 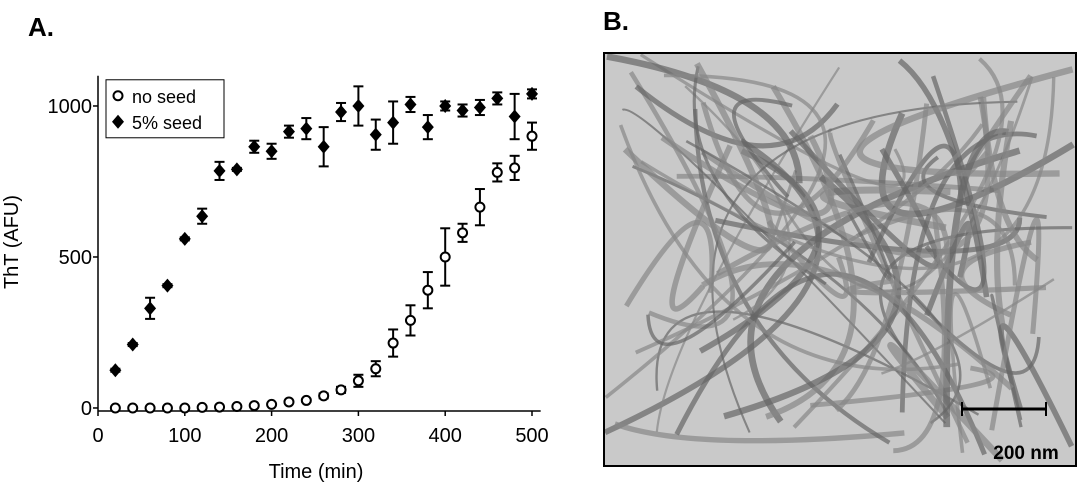 What do you see at coordinates (41, 27) in the screenshot?
I see `panel-label: A.` at bounding box center [41, 27].